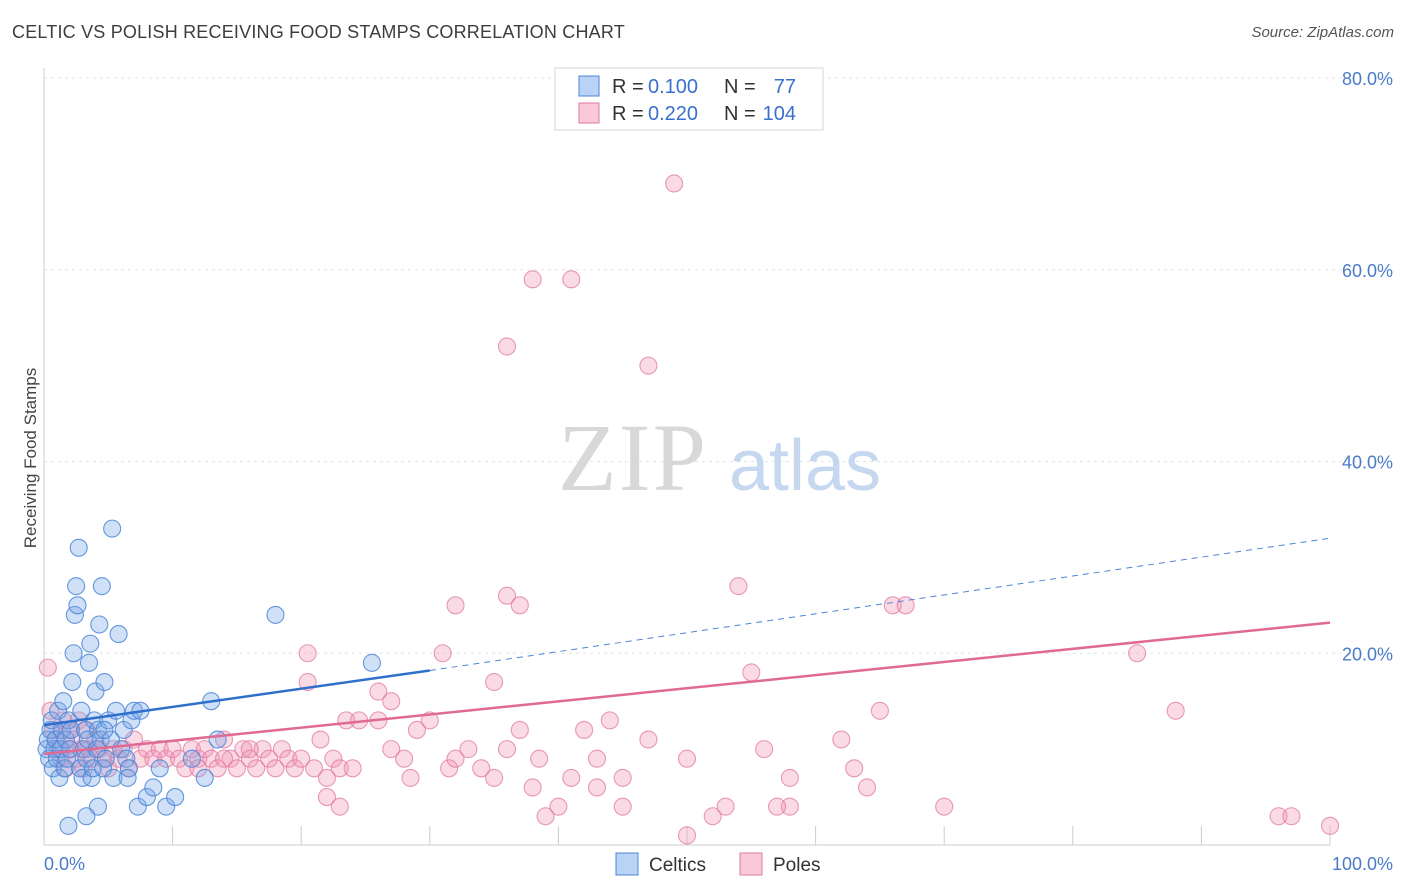 This screenshot has width=1406, height=892. What do you see at coordinates (1367, 271) in the screenshot?
I see `y-tick-label: 60.0%` at bounding box center [1367, 271].